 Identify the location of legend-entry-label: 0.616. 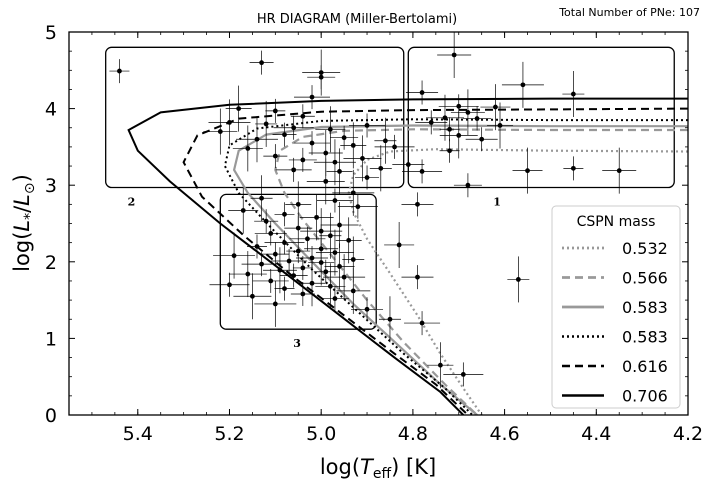
(645, 366).